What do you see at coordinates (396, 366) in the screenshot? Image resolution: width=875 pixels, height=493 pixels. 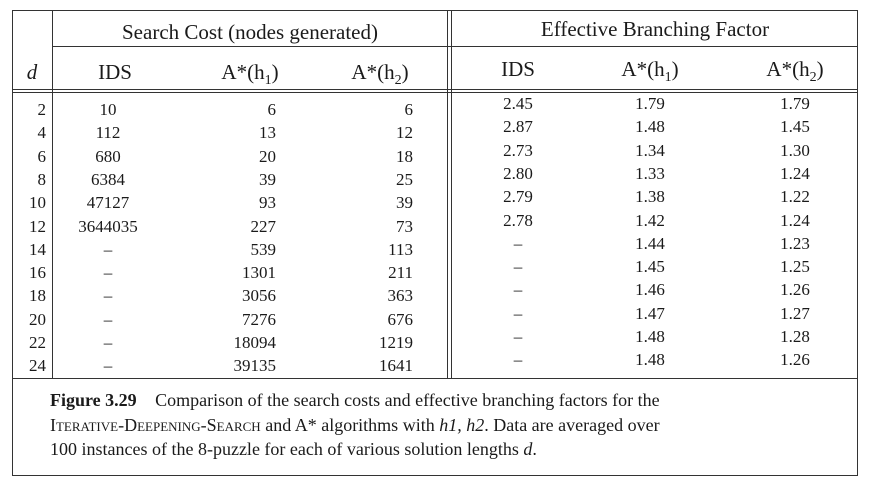 I see `h2-cost-cell: 1641` at bounding box center [396, 366].